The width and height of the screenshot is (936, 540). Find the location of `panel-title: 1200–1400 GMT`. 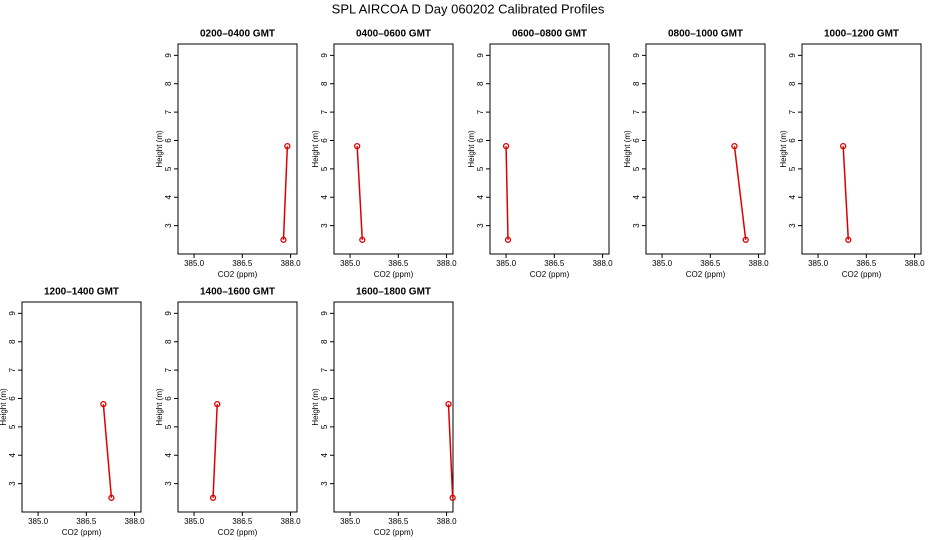

panel-title: 1200–1400 GMT is located at coordinates (81, 292).